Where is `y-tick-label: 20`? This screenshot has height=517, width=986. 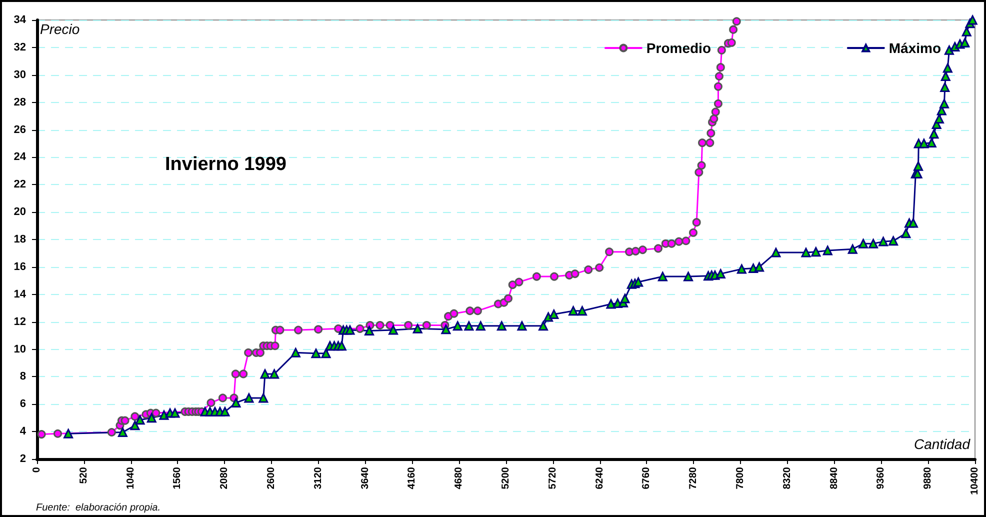 y-tick-label: 20 is located at coordinates (20, 212).